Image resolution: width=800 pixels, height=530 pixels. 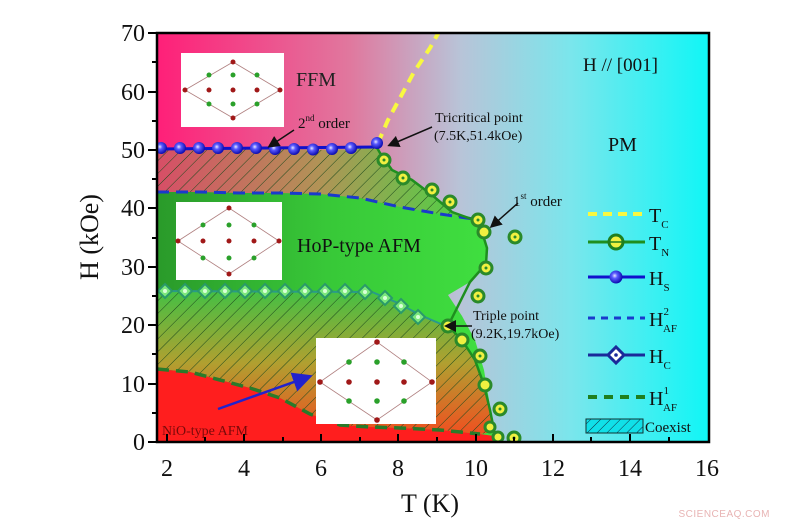 What do you see at coordinates (504, 215) in the screenshot?
I see `first-order-arrow` at bounding box center [504, 215].